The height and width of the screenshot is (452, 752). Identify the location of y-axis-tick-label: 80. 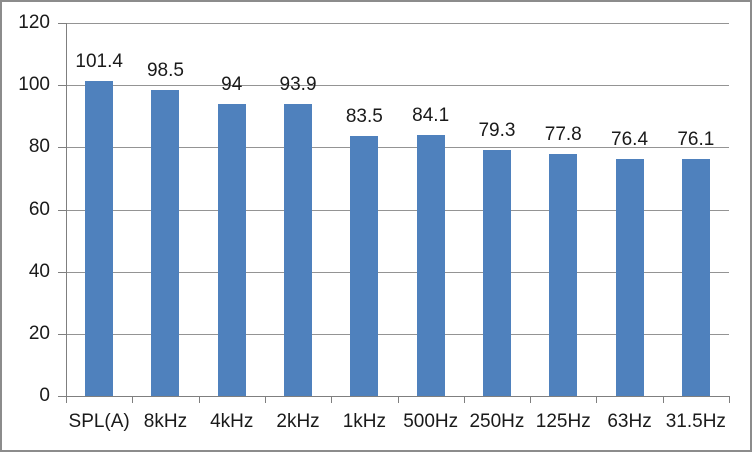
(39, 147).